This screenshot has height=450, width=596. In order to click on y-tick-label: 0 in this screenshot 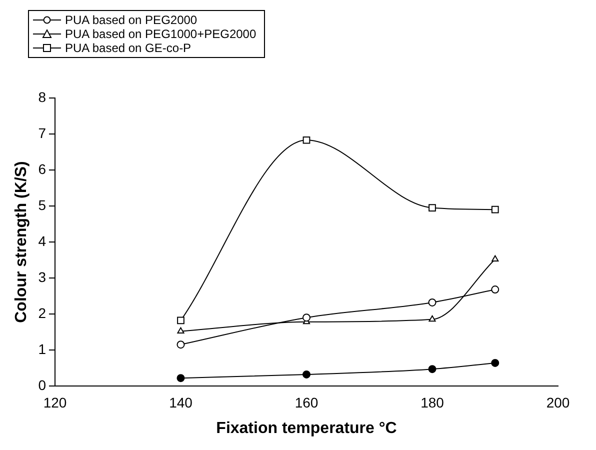, I will do `click(42, 384)`.